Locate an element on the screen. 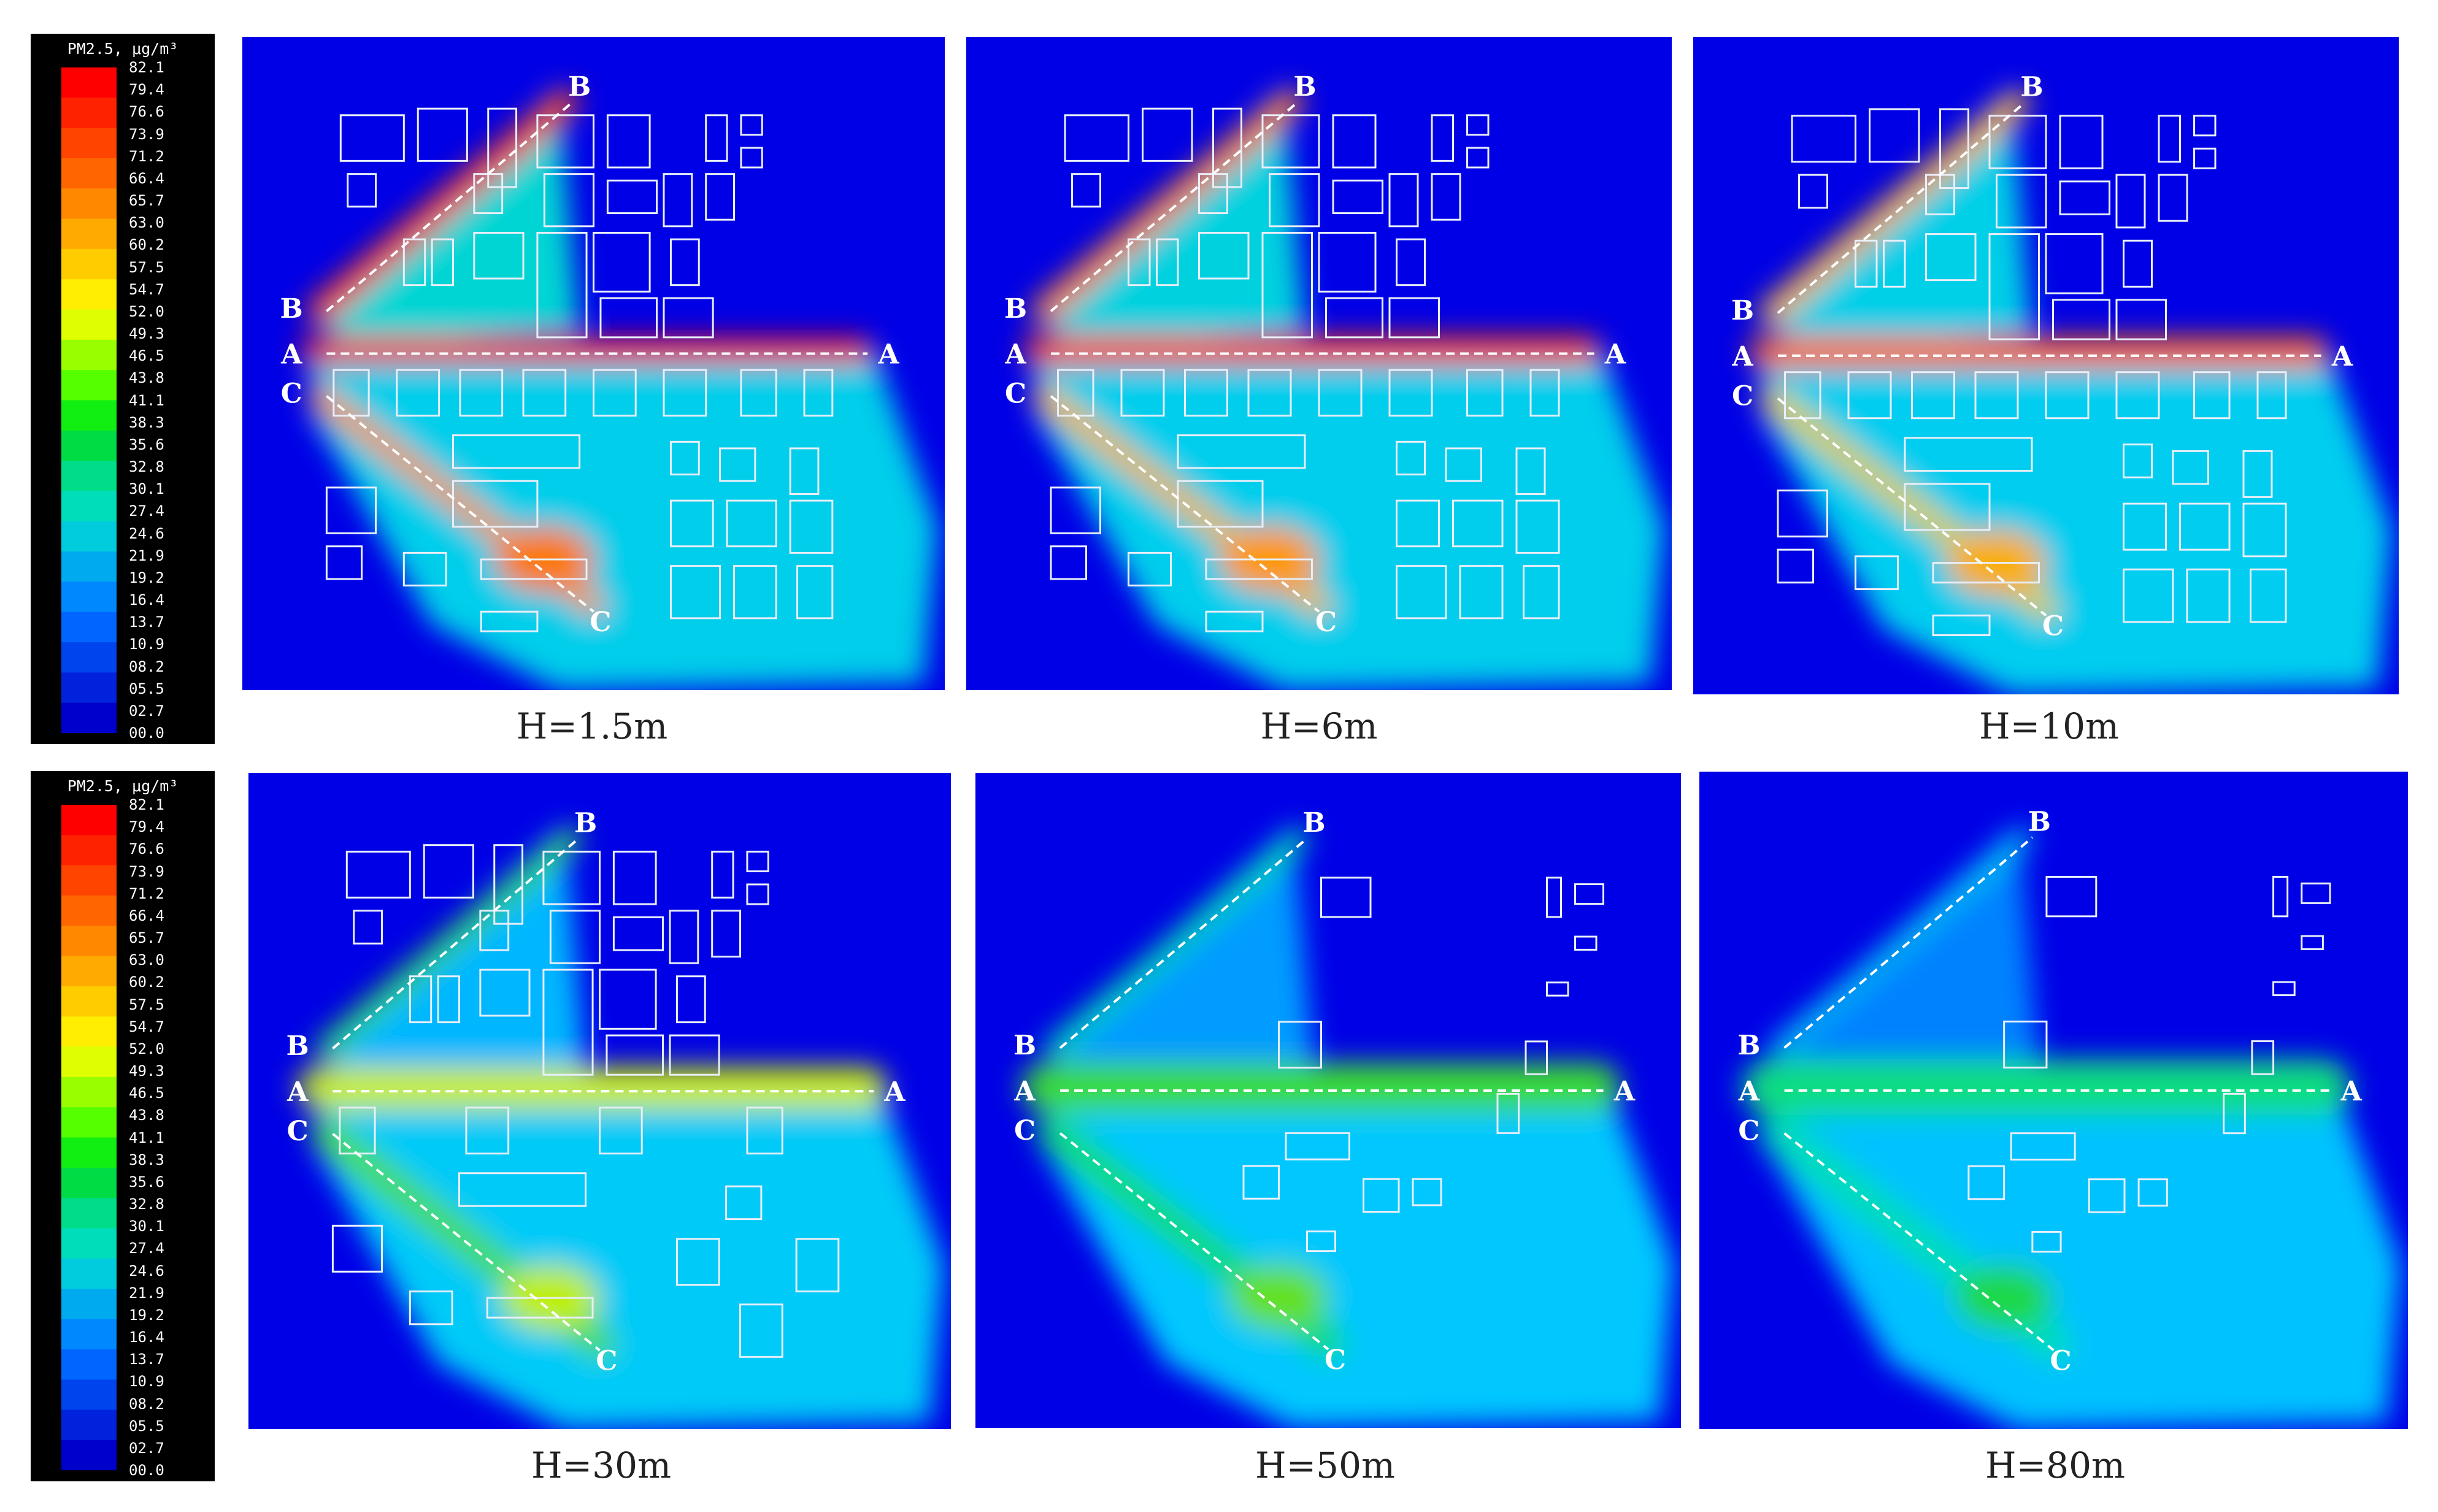 The height and width of the screenshot is (1512, 2438). panel-caption: H=6m is located at coordinates (1319, 726).